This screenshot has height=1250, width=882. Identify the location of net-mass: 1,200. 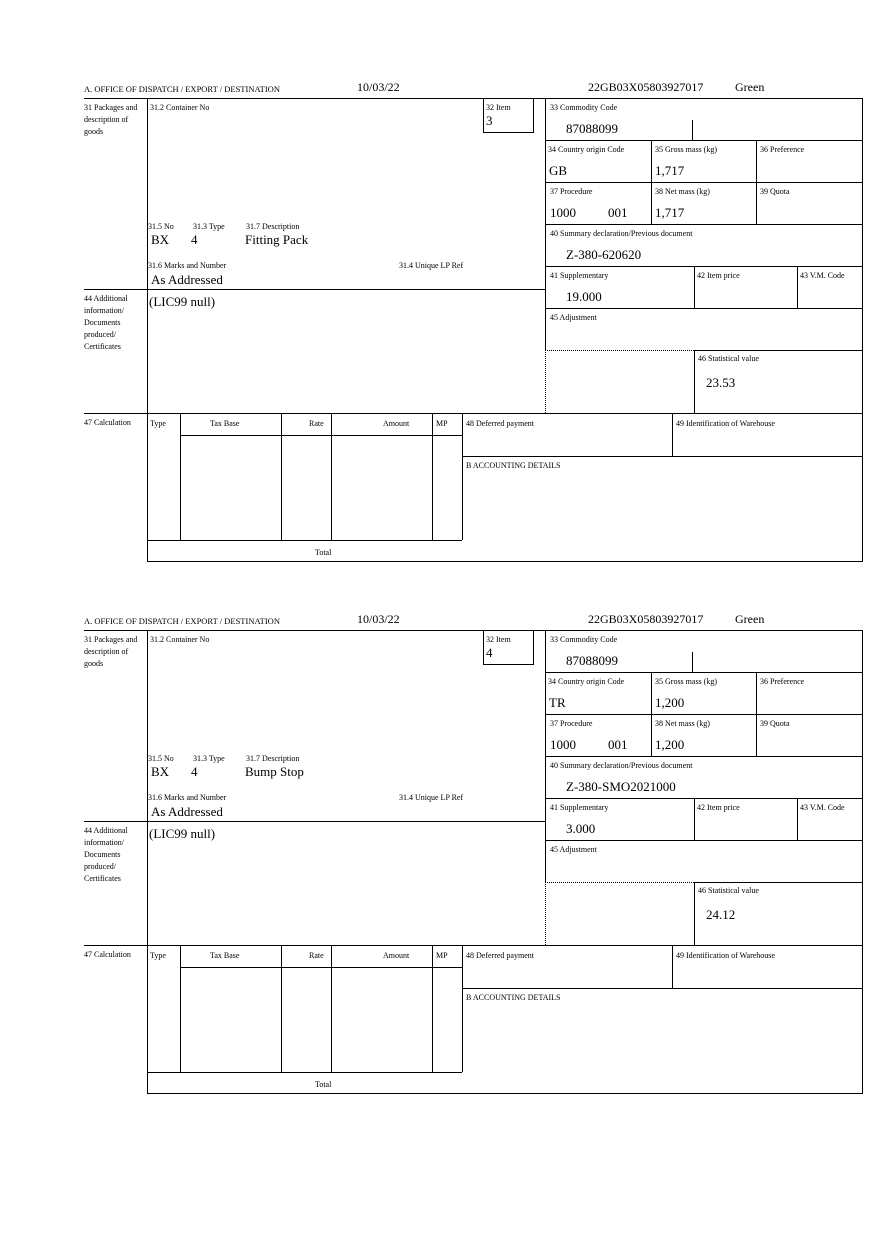
(670, 744).